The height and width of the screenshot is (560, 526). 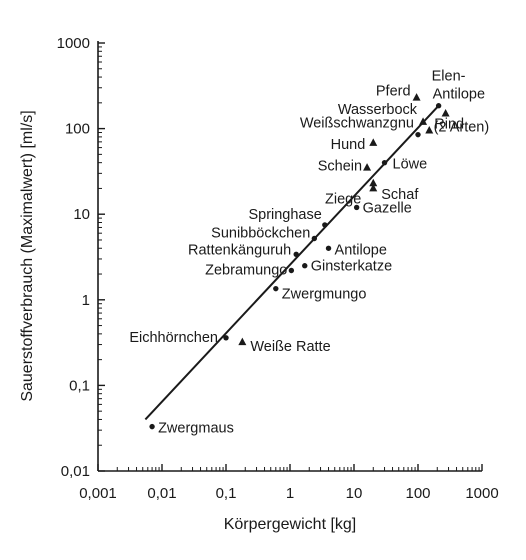 What do you see at coordinates (196, 429) in the screenshot?
I see `point-label: Zwergmaus` at bounding box center [196, 429].